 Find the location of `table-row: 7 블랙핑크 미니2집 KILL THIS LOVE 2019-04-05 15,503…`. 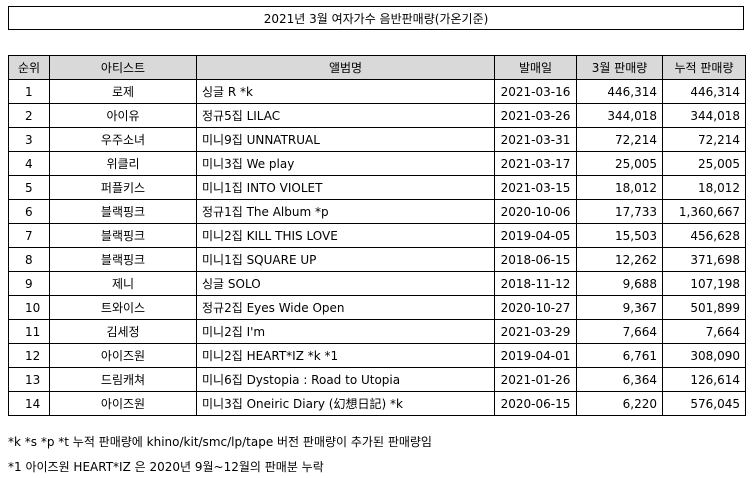

table-row: 7 블랙핑크 미니2집 KILL THIS LOVE 2019-04-05 15,503… is located at coordinates (377, 235).